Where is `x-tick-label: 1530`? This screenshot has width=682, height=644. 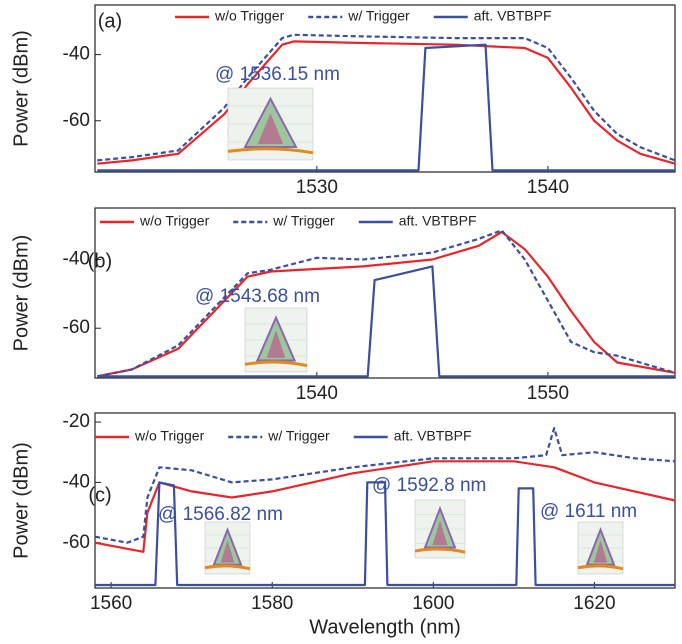
x-tick-label: 1530 is located at coordinates (317, 187).